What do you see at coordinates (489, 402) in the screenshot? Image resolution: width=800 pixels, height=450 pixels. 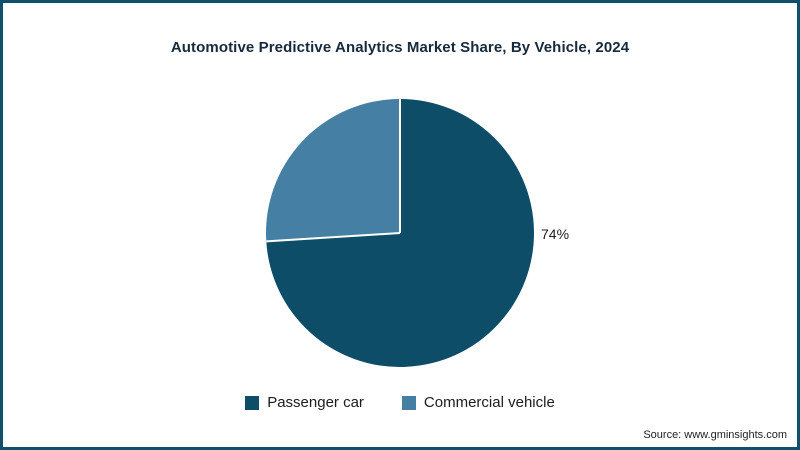 I see `legend-label-commercial-vehicle: Commercial vehicle` at bounding box center [489, 402].